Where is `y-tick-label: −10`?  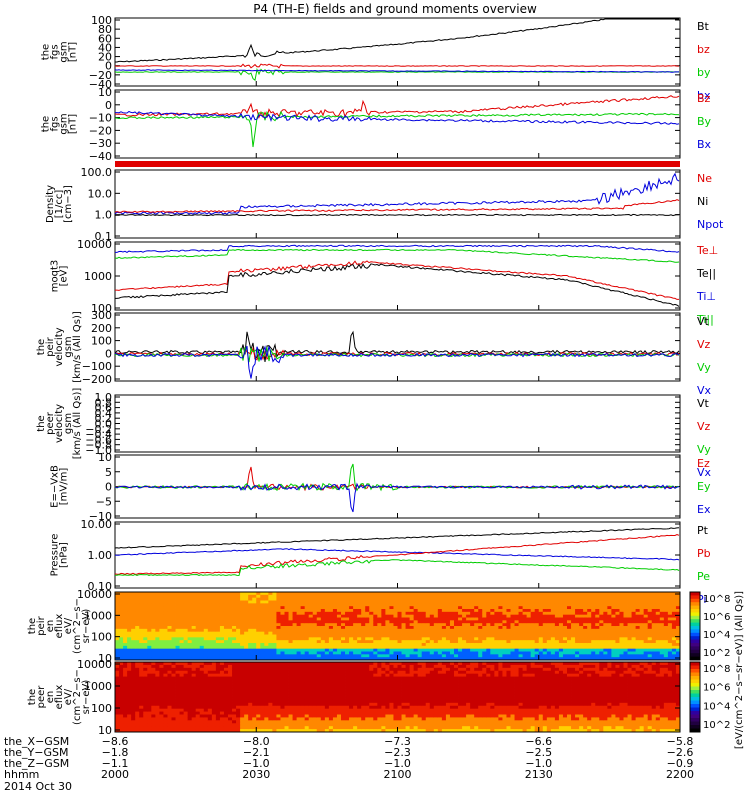 y-tick-label: −10 is located at coordinates (100, 118).